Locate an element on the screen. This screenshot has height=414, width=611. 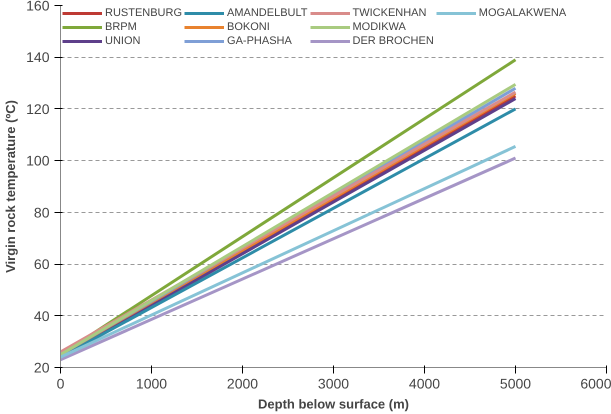
legend-label: TWICKENHAN is located at coordinates (389, 13).